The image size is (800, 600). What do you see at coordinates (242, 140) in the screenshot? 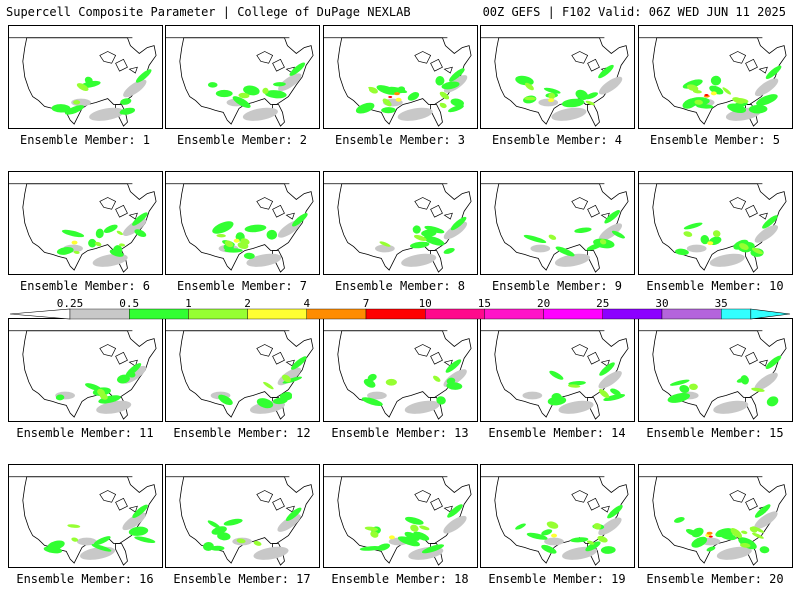
I see `ensemble-member-label: Ensemble Member: 2` at bounding box center [242, 140].